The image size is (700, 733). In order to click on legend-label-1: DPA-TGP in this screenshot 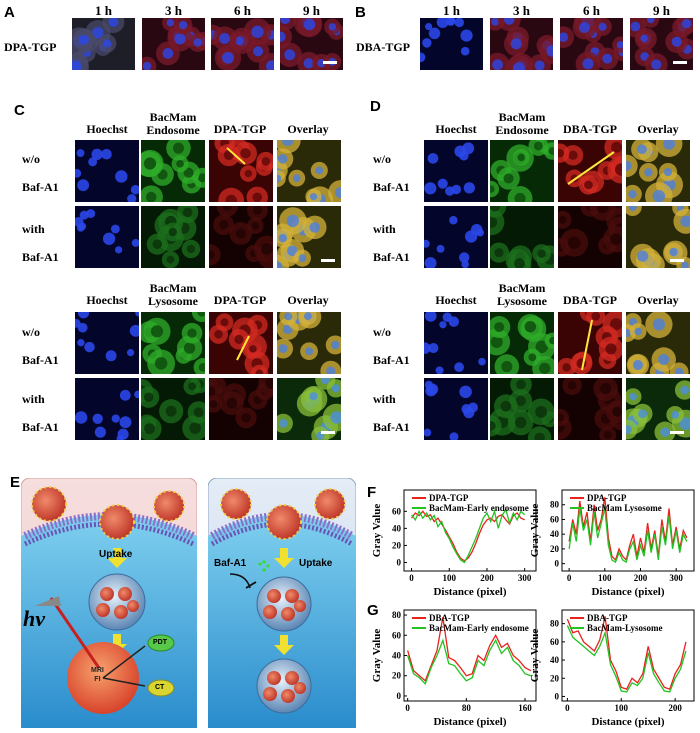, I will do `click(607, 498)`.